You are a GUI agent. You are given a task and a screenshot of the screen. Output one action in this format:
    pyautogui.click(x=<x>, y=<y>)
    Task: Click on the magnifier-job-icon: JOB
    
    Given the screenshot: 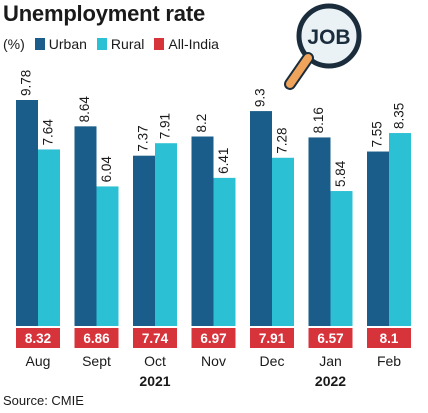 What is the action you would take?
    pyautogui.click(x=323, y=46)
    